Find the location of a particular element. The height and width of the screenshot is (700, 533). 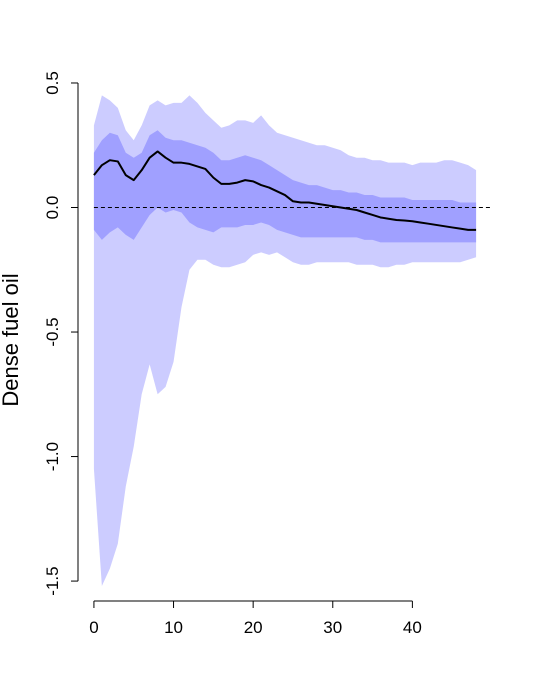

inner-uncertainty-band is located at coordinates (285, 186).